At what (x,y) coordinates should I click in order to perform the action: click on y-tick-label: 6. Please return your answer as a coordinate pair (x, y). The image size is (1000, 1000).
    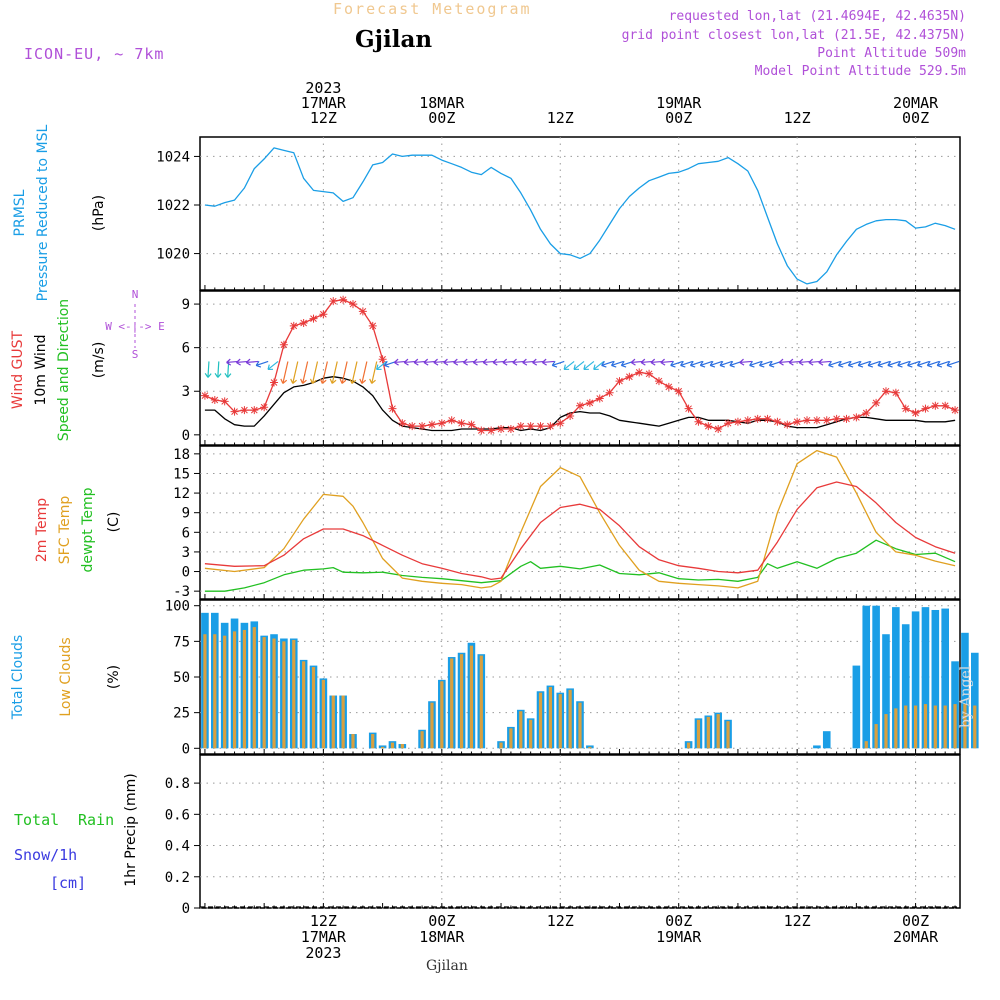
    Looking at the image, I should click on (186, 349).